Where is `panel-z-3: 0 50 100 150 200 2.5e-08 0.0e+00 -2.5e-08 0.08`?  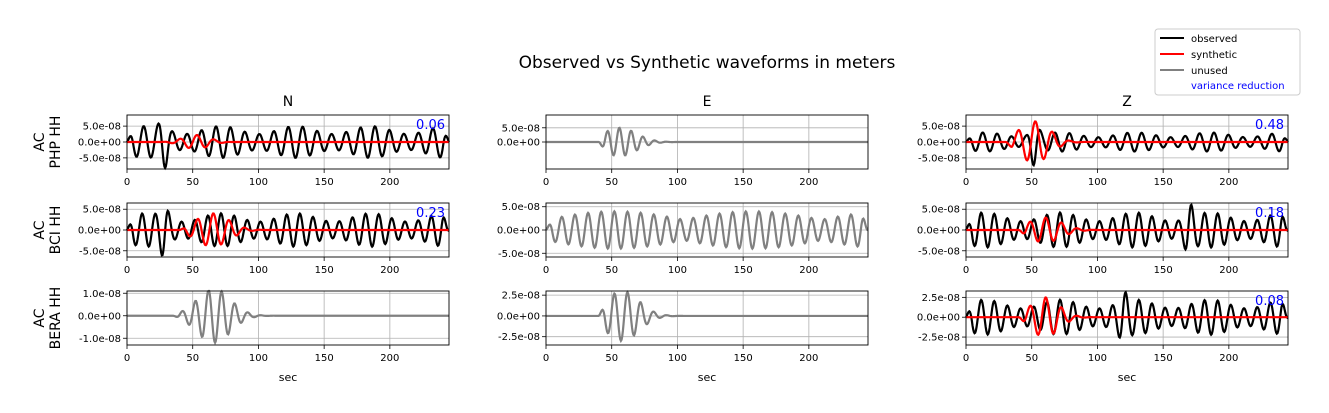 panel-z-3: 0 50 100 150 200 2.5e-08 0.0e+00 -2.5e-08 0.08 is located at coordinates (1103, 327).